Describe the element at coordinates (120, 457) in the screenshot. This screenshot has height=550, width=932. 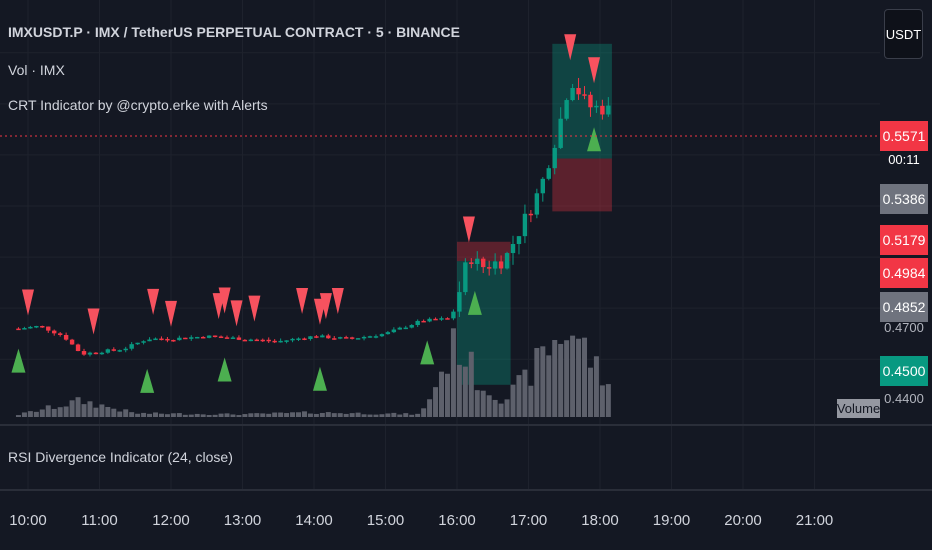
I see `rsi-indicator-legend: RSI Divergence Indicator (24, close)` at that location.